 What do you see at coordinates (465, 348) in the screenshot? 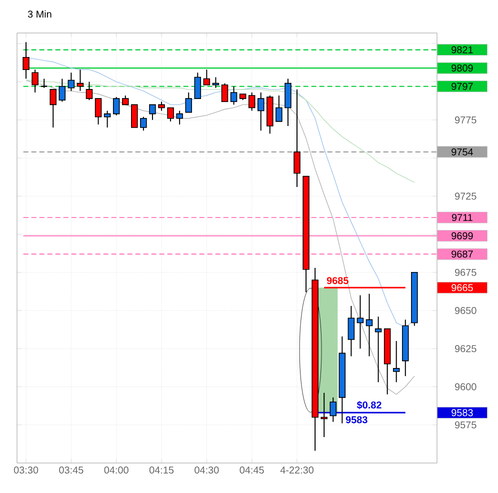
I see `y-tick-label: 9625` at bounding box center [465, 348].